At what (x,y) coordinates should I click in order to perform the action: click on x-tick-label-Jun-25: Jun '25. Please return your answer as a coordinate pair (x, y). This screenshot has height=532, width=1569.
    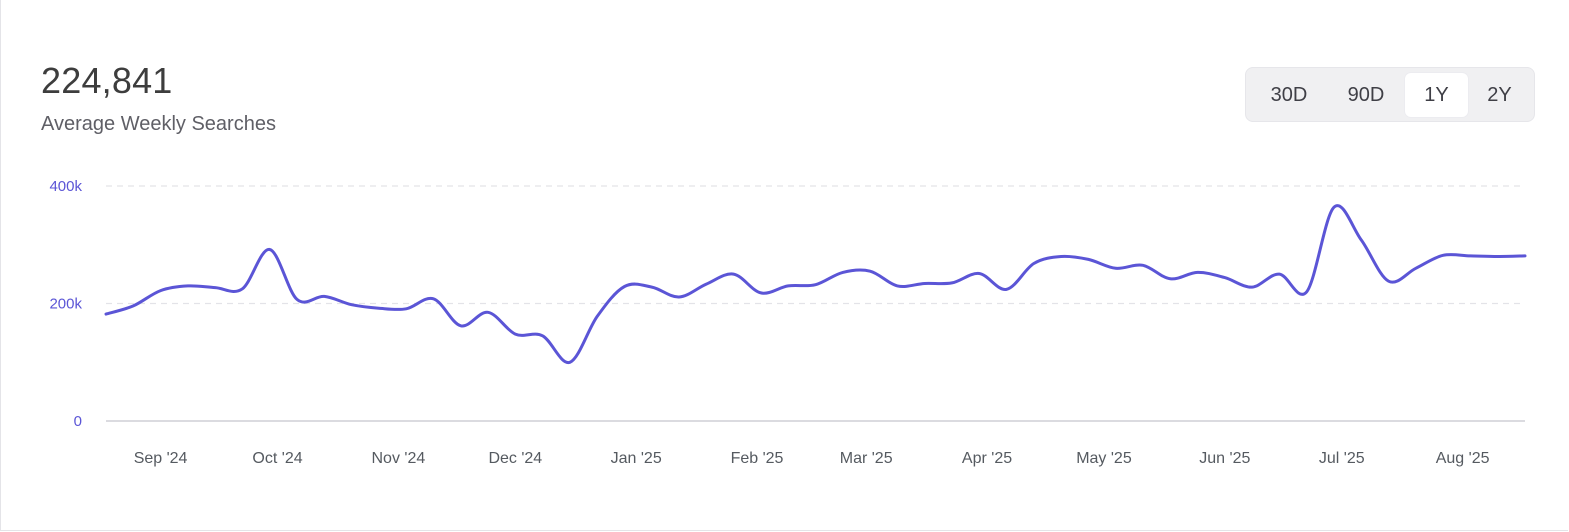
    Looking at the image, I should click on (1224, 458).